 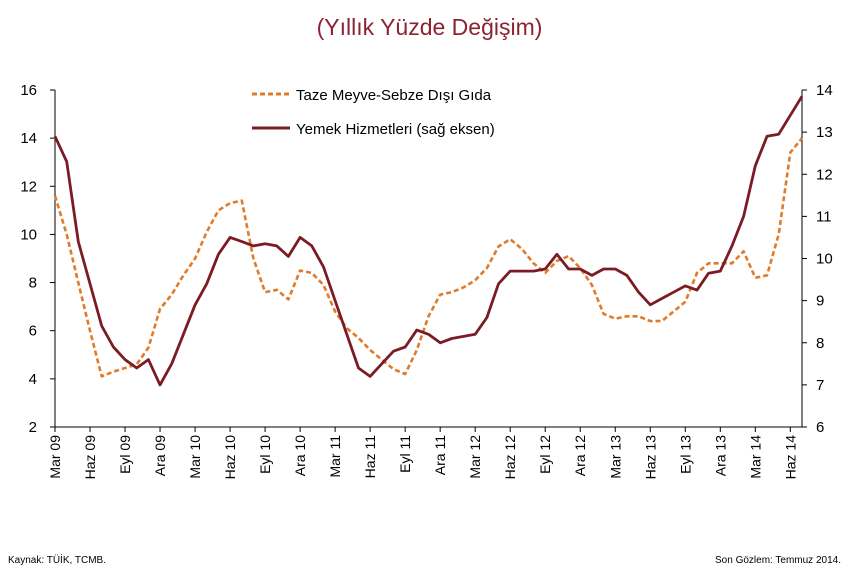 What do you see at coordinates (28, 138) in the screenshot?
I see `left-tick-label: 14` at bounding box center [28, 138].